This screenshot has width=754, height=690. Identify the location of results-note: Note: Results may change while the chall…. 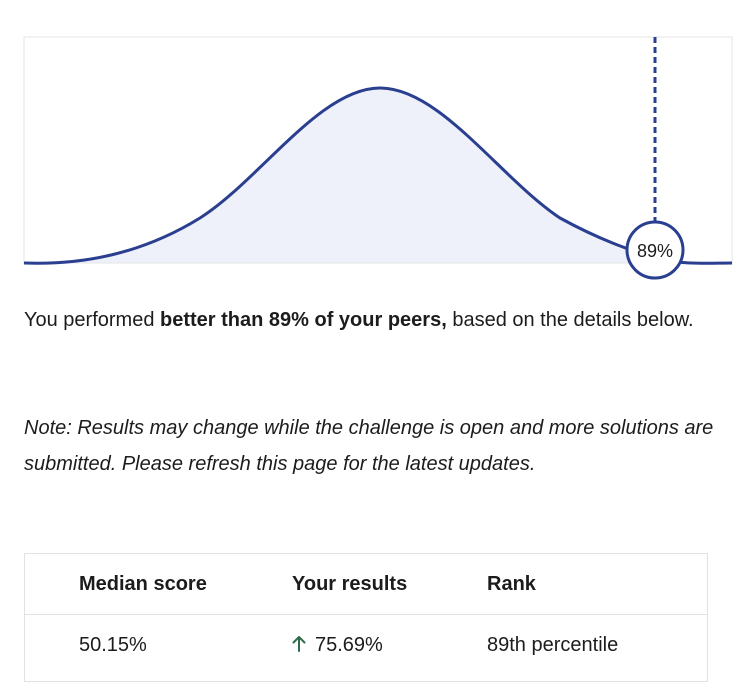
(369, 446).